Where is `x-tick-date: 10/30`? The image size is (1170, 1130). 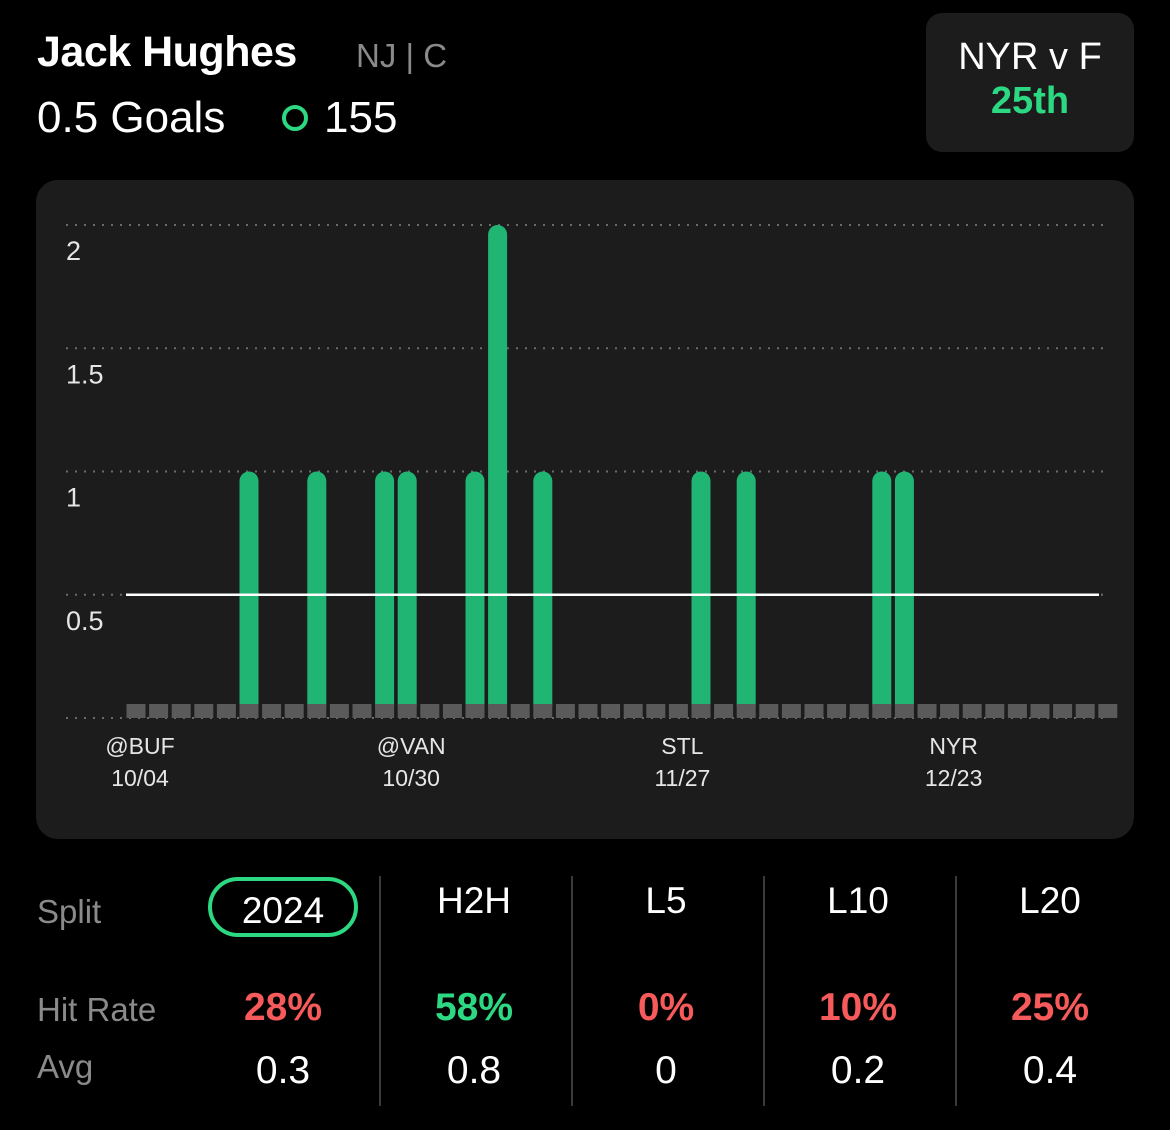 x-tick-date: 10/30 is located at coordinates (411, 778).